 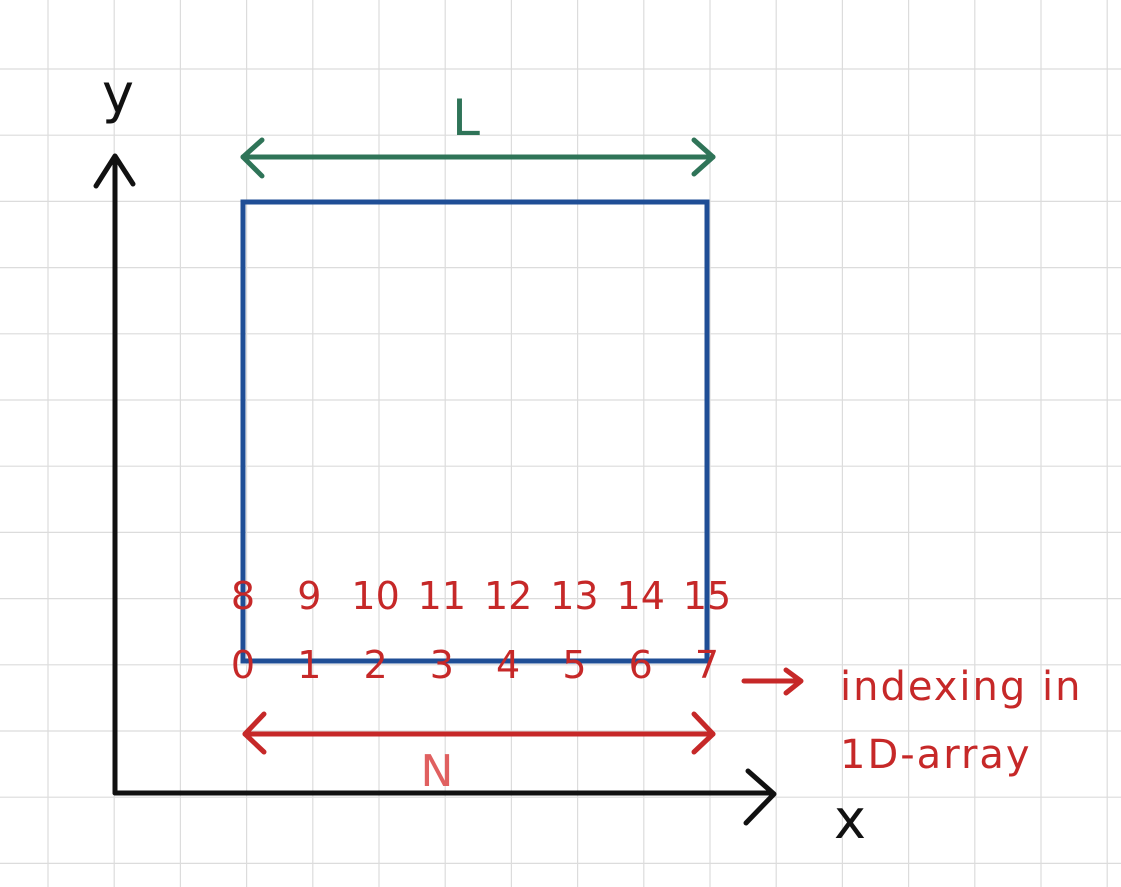 I want to click on annotation-arrow-head, so click(x=793, y=681).